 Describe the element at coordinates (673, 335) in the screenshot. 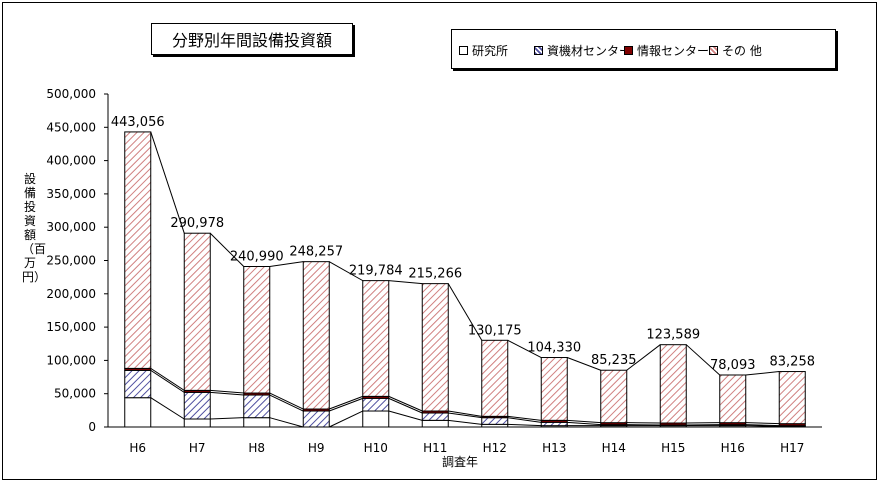

I see `total-label: 123,589` at that location.